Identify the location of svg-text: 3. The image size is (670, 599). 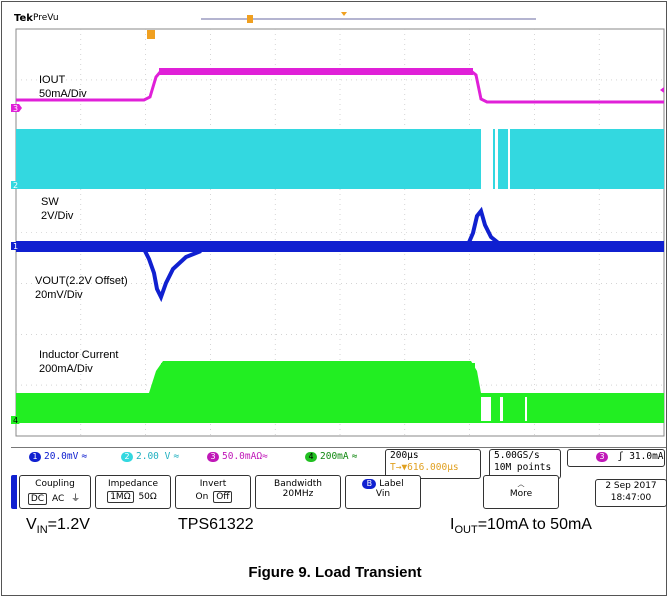
(15, 108).